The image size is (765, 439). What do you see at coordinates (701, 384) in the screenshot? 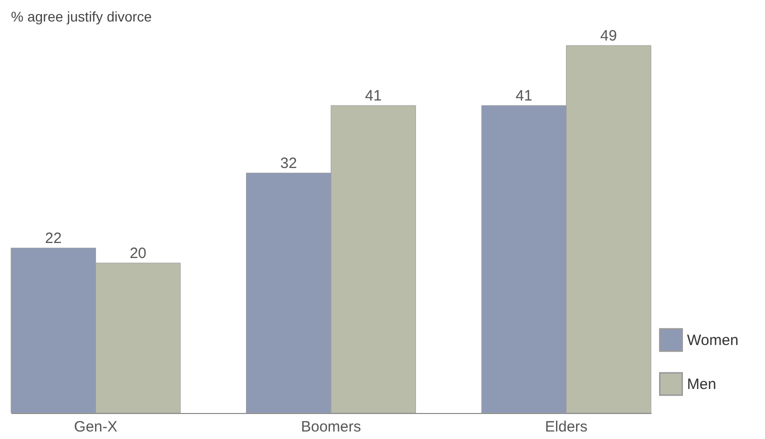
I see `legend-label: Men` at bounding box center [701, 384].